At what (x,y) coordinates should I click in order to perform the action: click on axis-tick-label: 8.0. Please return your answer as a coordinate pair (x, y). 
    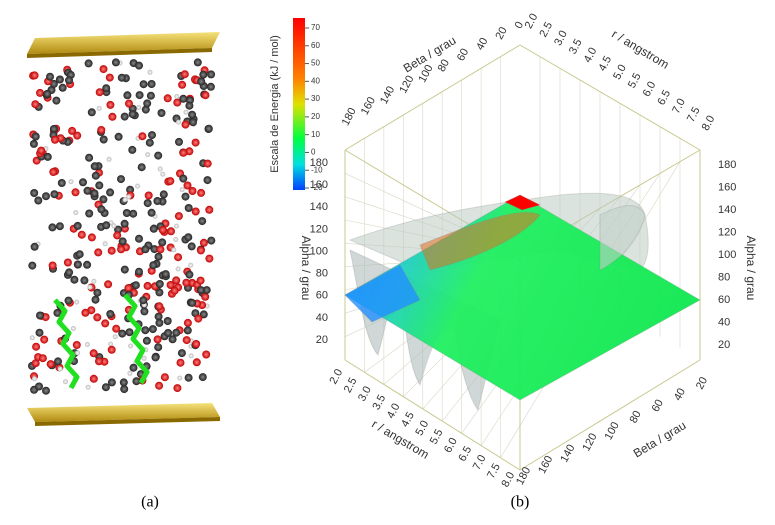
    Looking at the image, I should click on (709, 123).